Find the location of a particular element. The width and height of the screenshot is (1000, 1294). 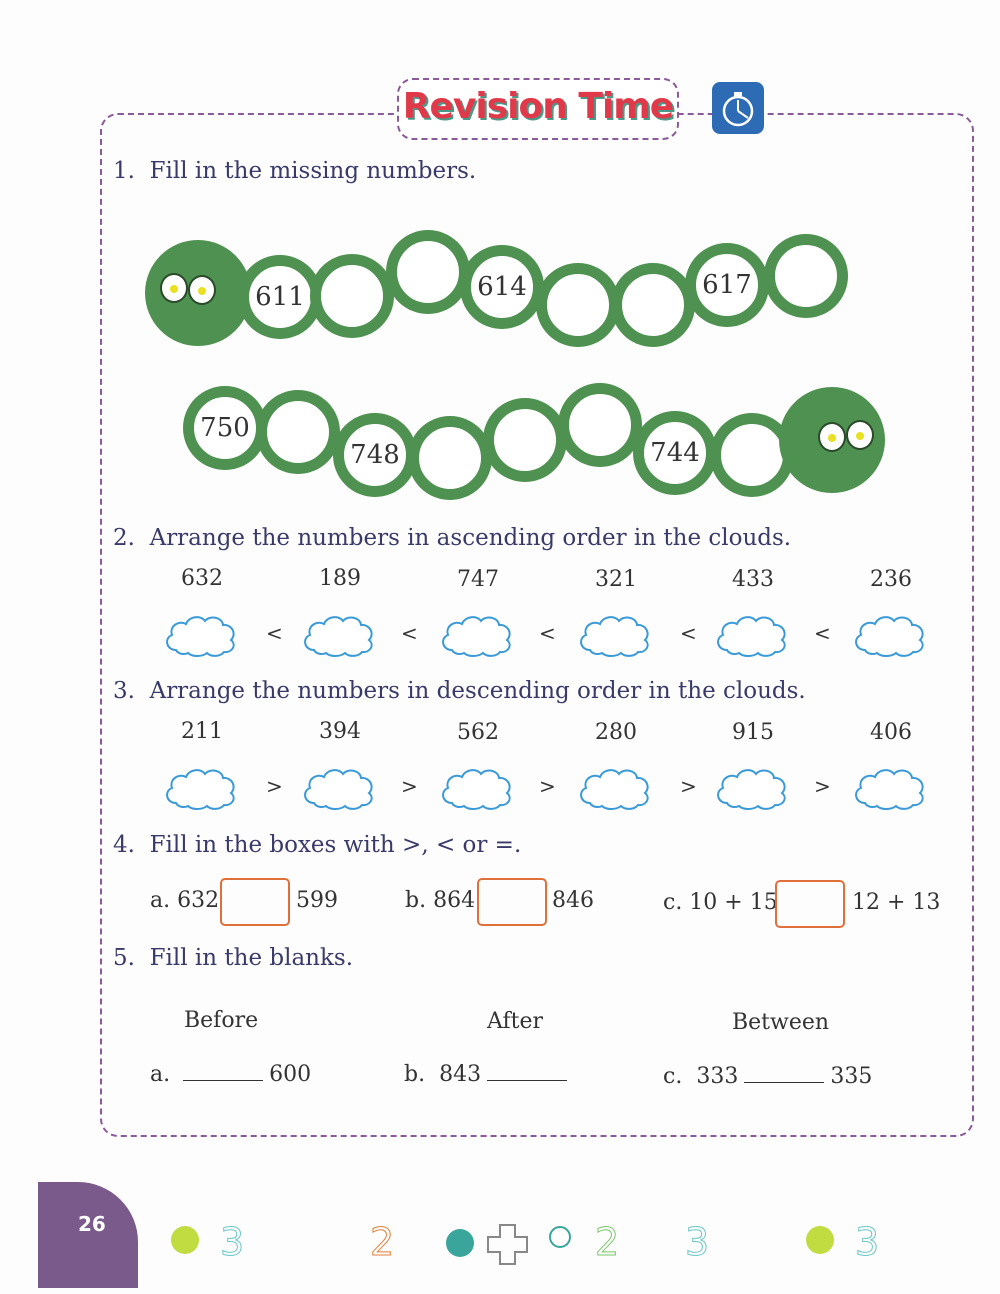

stopwatch-icon is located at coordinates (738, 108).